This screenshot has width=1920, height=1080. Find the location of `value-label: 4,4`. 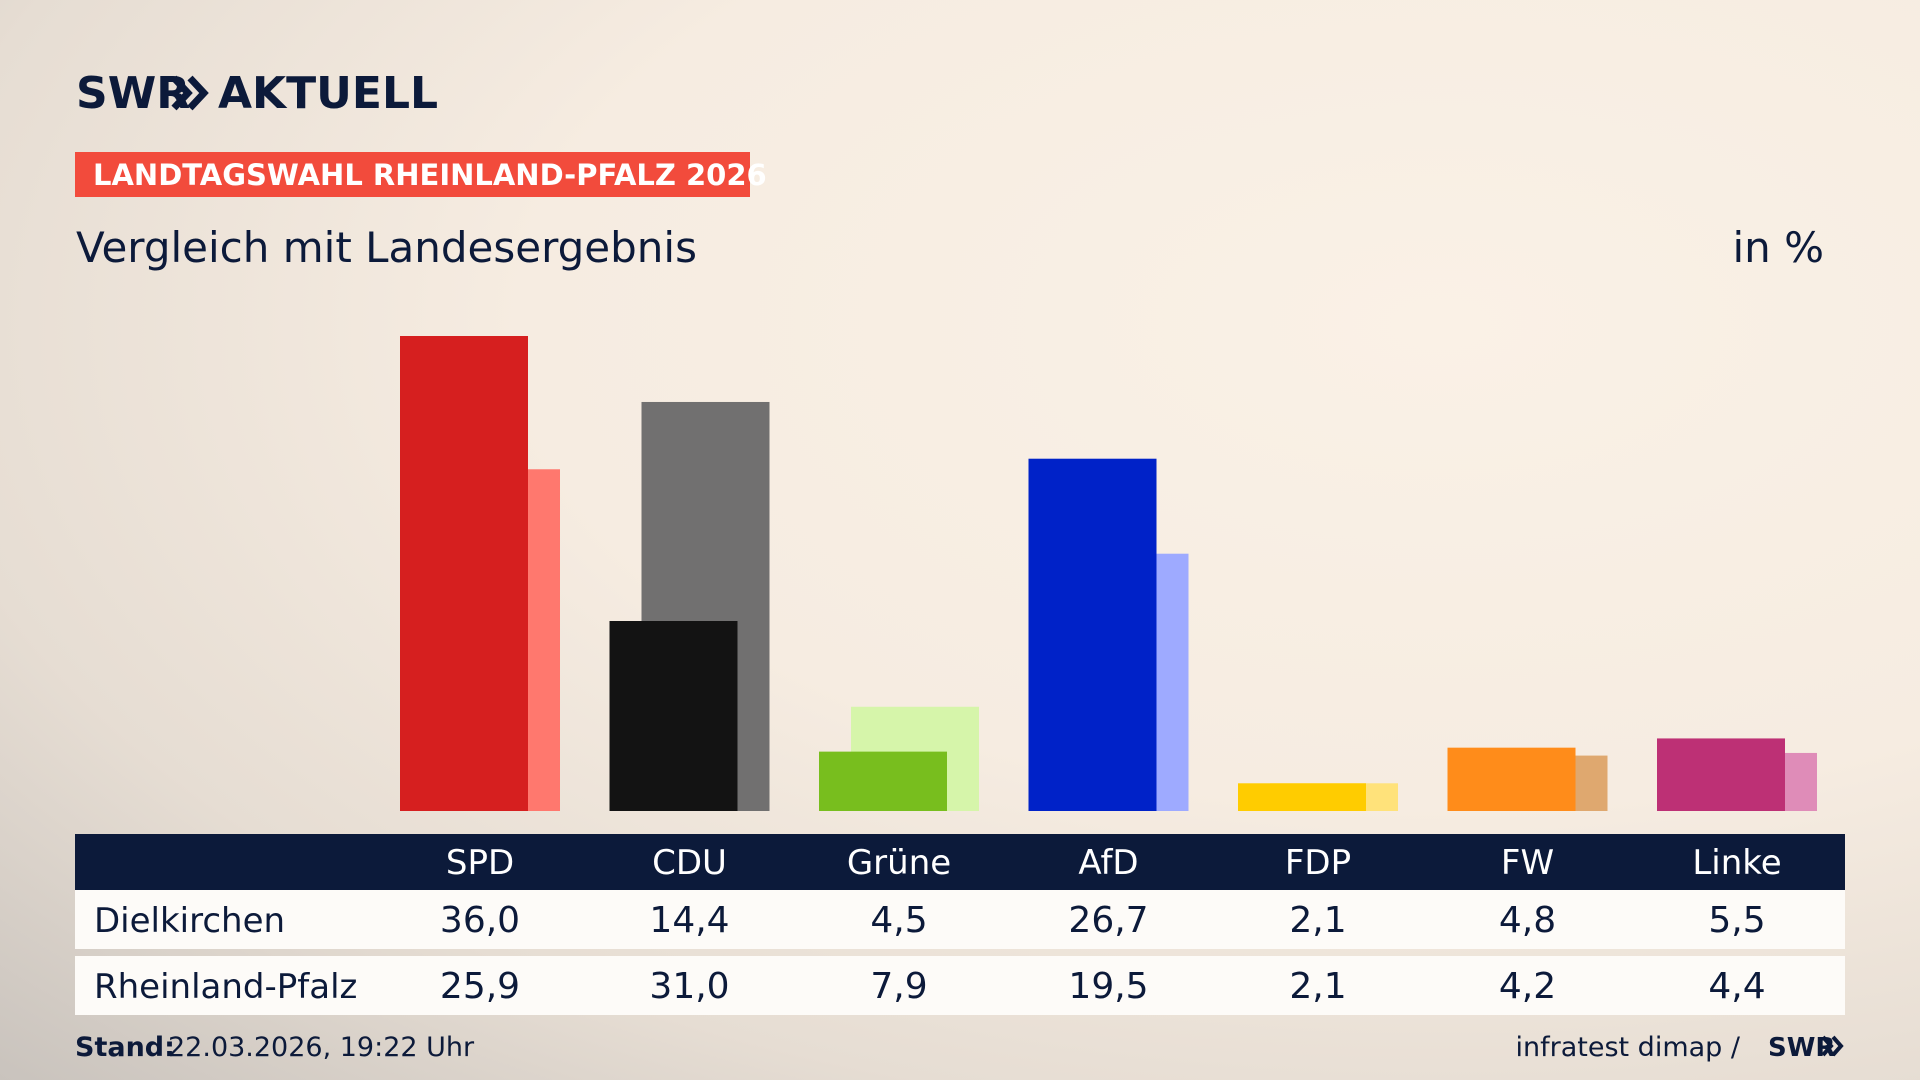

value-label: 4,4 is located at coordinates (1736, 986).